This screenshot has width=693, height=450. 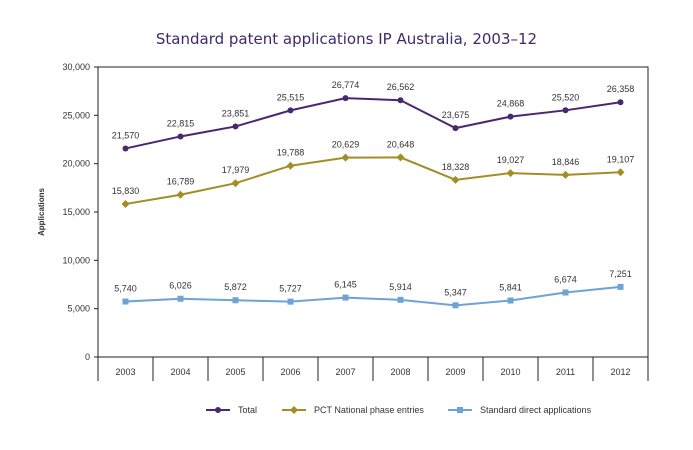 I want to click on data-label-series-2: 6,145, so click(x=345, y=285).